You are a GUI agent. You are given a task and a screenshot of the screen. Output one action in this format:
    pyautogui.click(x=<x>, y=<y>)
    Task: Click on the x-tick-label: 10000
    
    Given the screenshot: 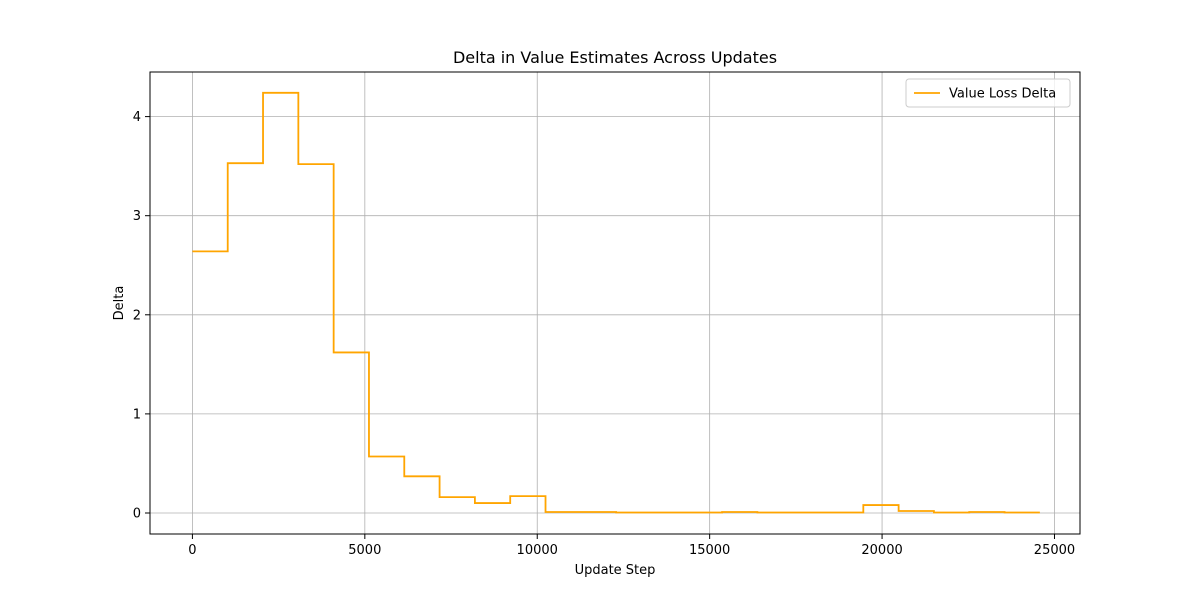 What is the action you would take?
    pyautogui.click(x=537, y=550)
    